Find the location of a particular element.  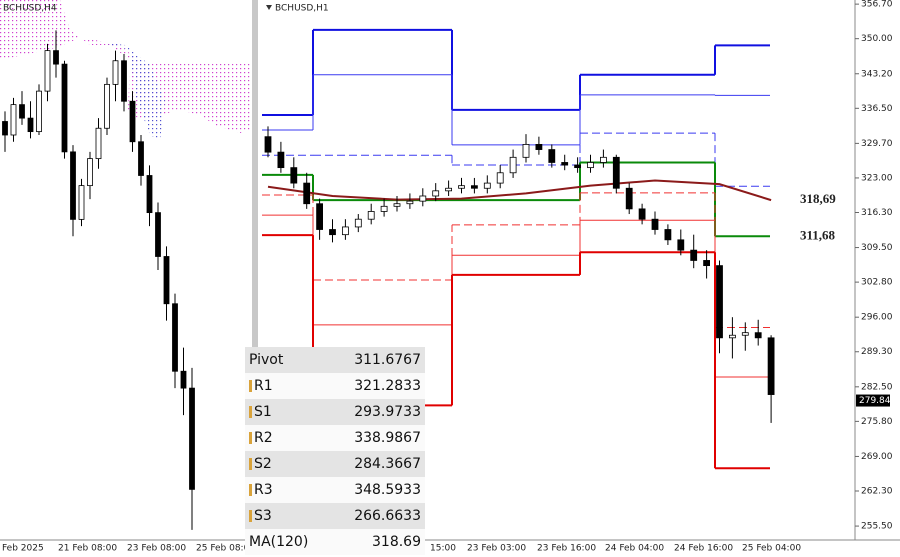

time-label: Feb 2025 is located at coordinates (23, 549).